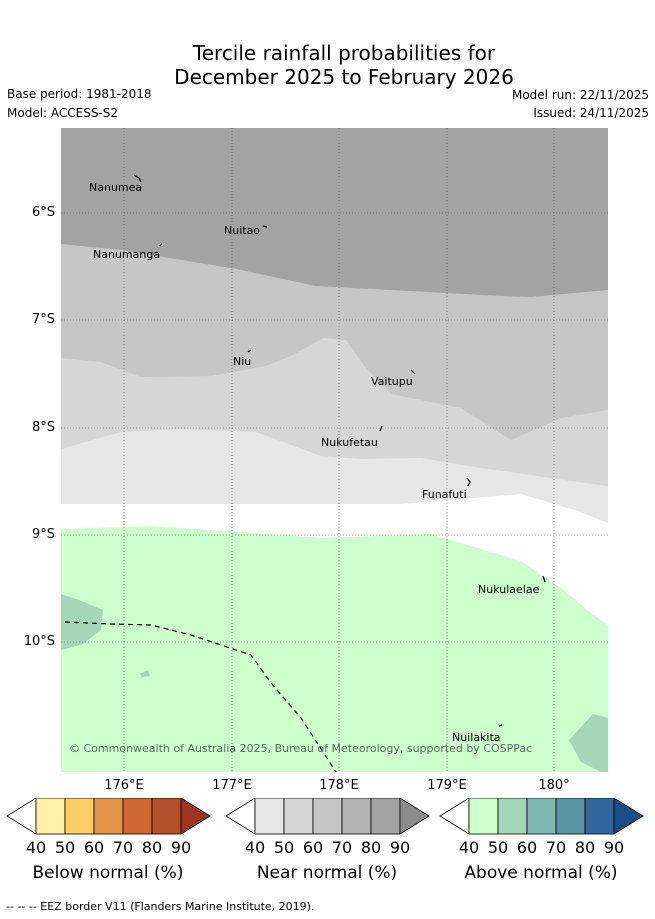  What do you see at coordinates (349, 442) in the screenshot?
I see `place-label: Nukufetau` at bounding box center [349, 442].